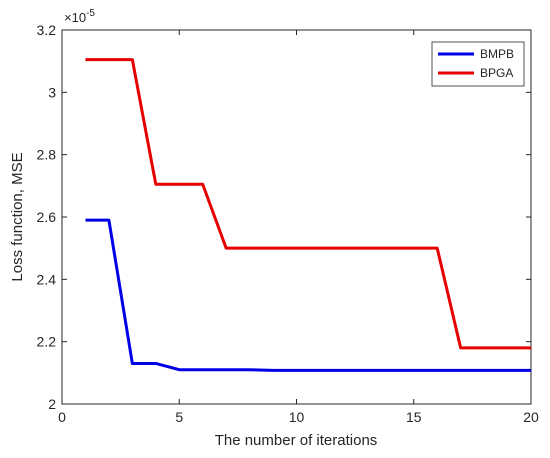  I want to click on y-axis-label: Loss function, MSE, so click(17, 216).